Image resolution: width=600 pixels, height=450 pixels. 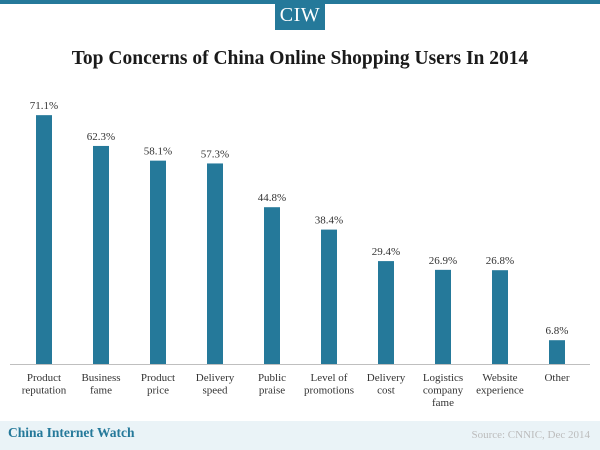 What do you see at coordinates (71, 432) in the screenshot?
I see `brand-name: China Internet Watch` at bounding box center [71, 432].